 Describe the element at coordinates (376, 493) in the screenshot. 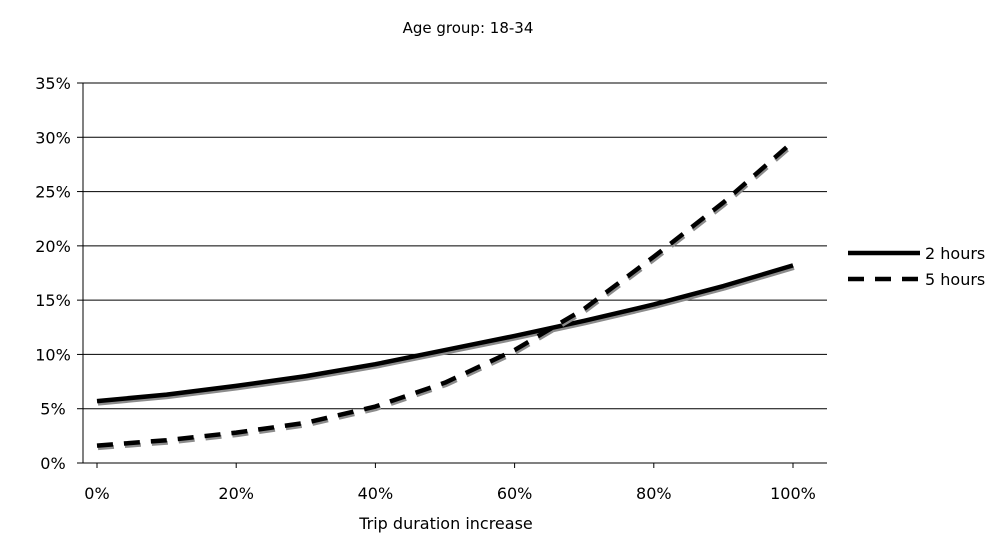

I see `x-tick-label: 40%` at that location.